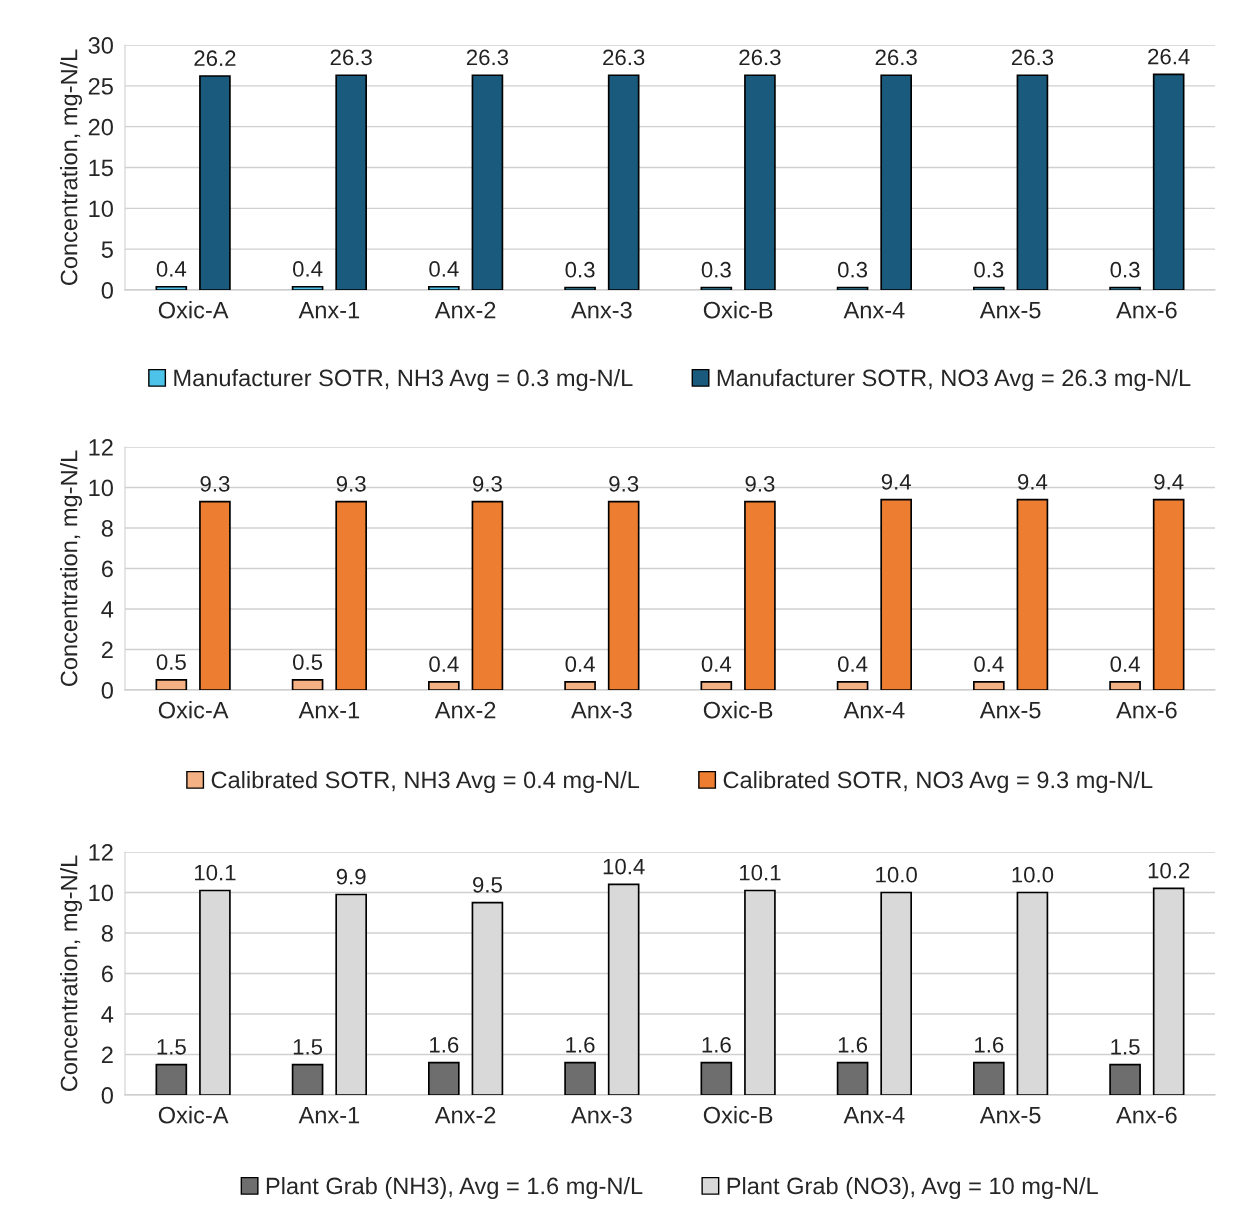  What do you see at coordinates (487, 884) in the screenshot?
I see `data-label: 9.5` at bounding box center [487, 884].